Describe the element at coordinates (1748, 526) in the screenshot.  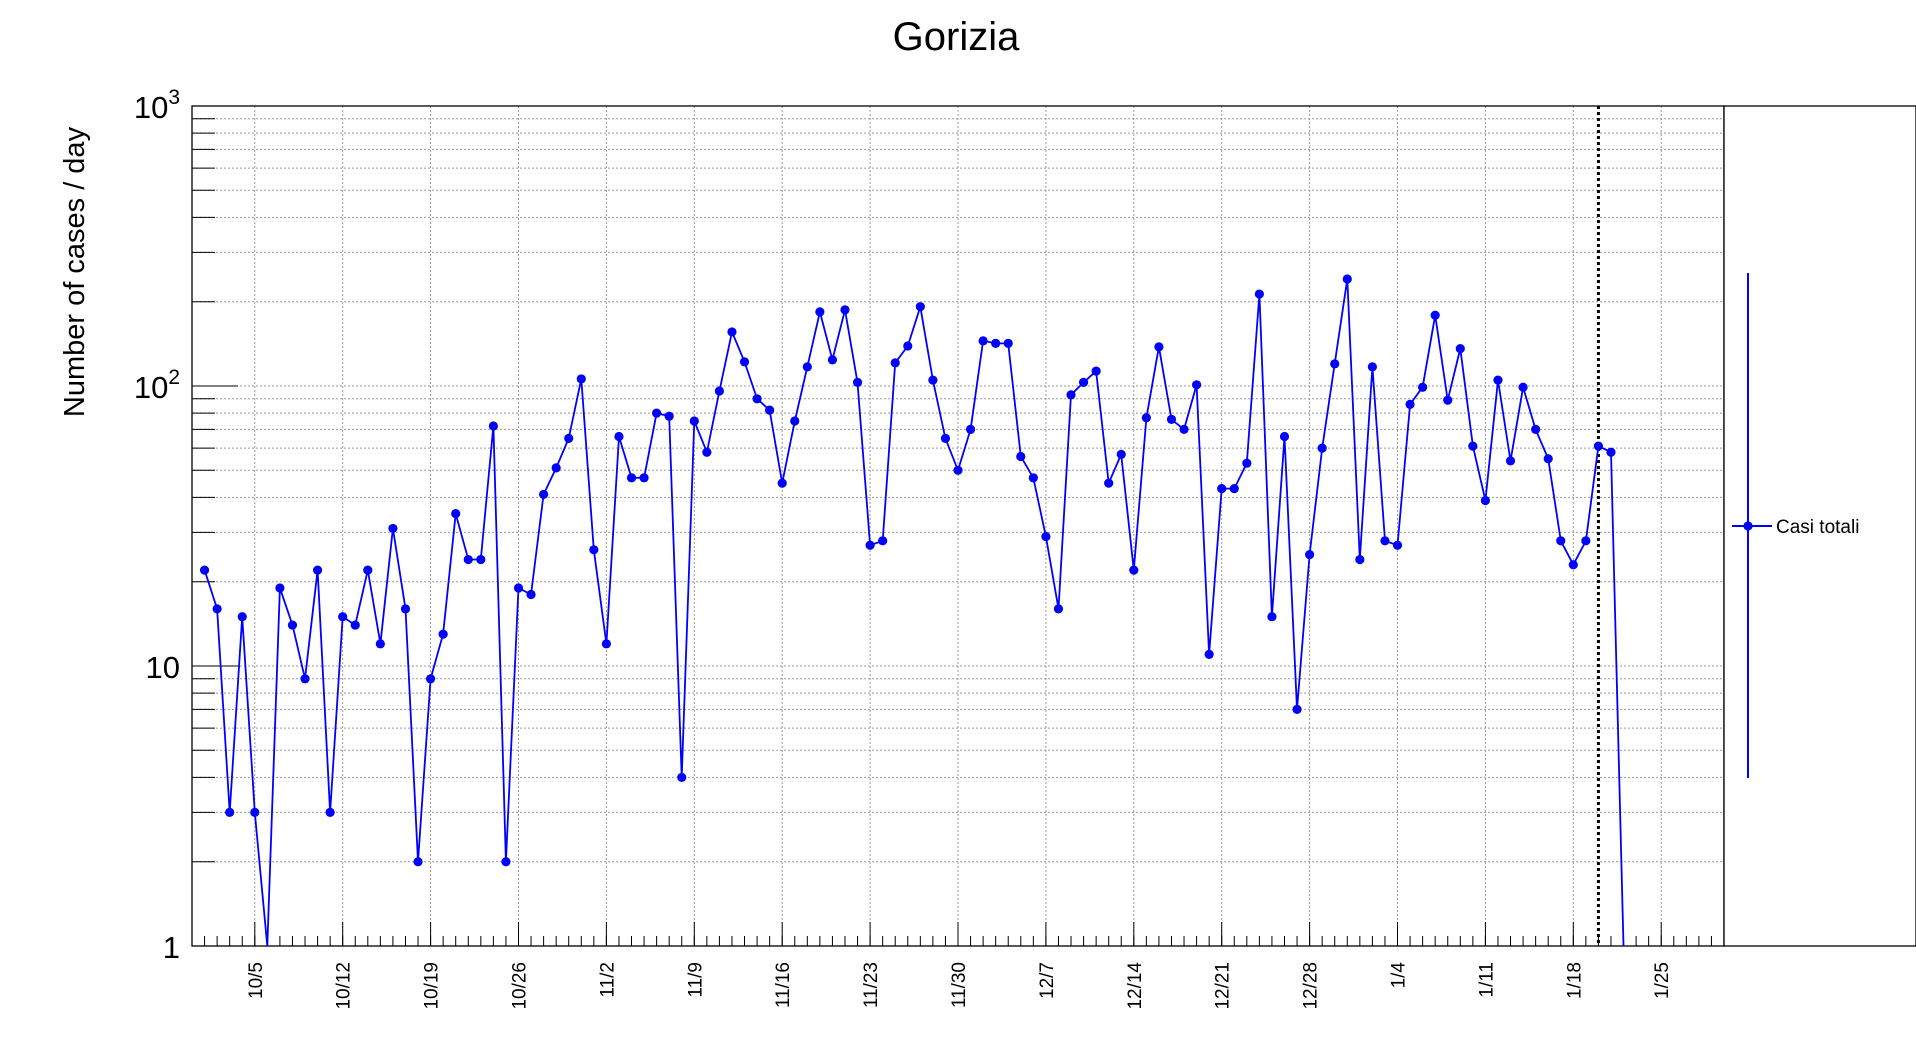
I see `legend-marker` at that location.